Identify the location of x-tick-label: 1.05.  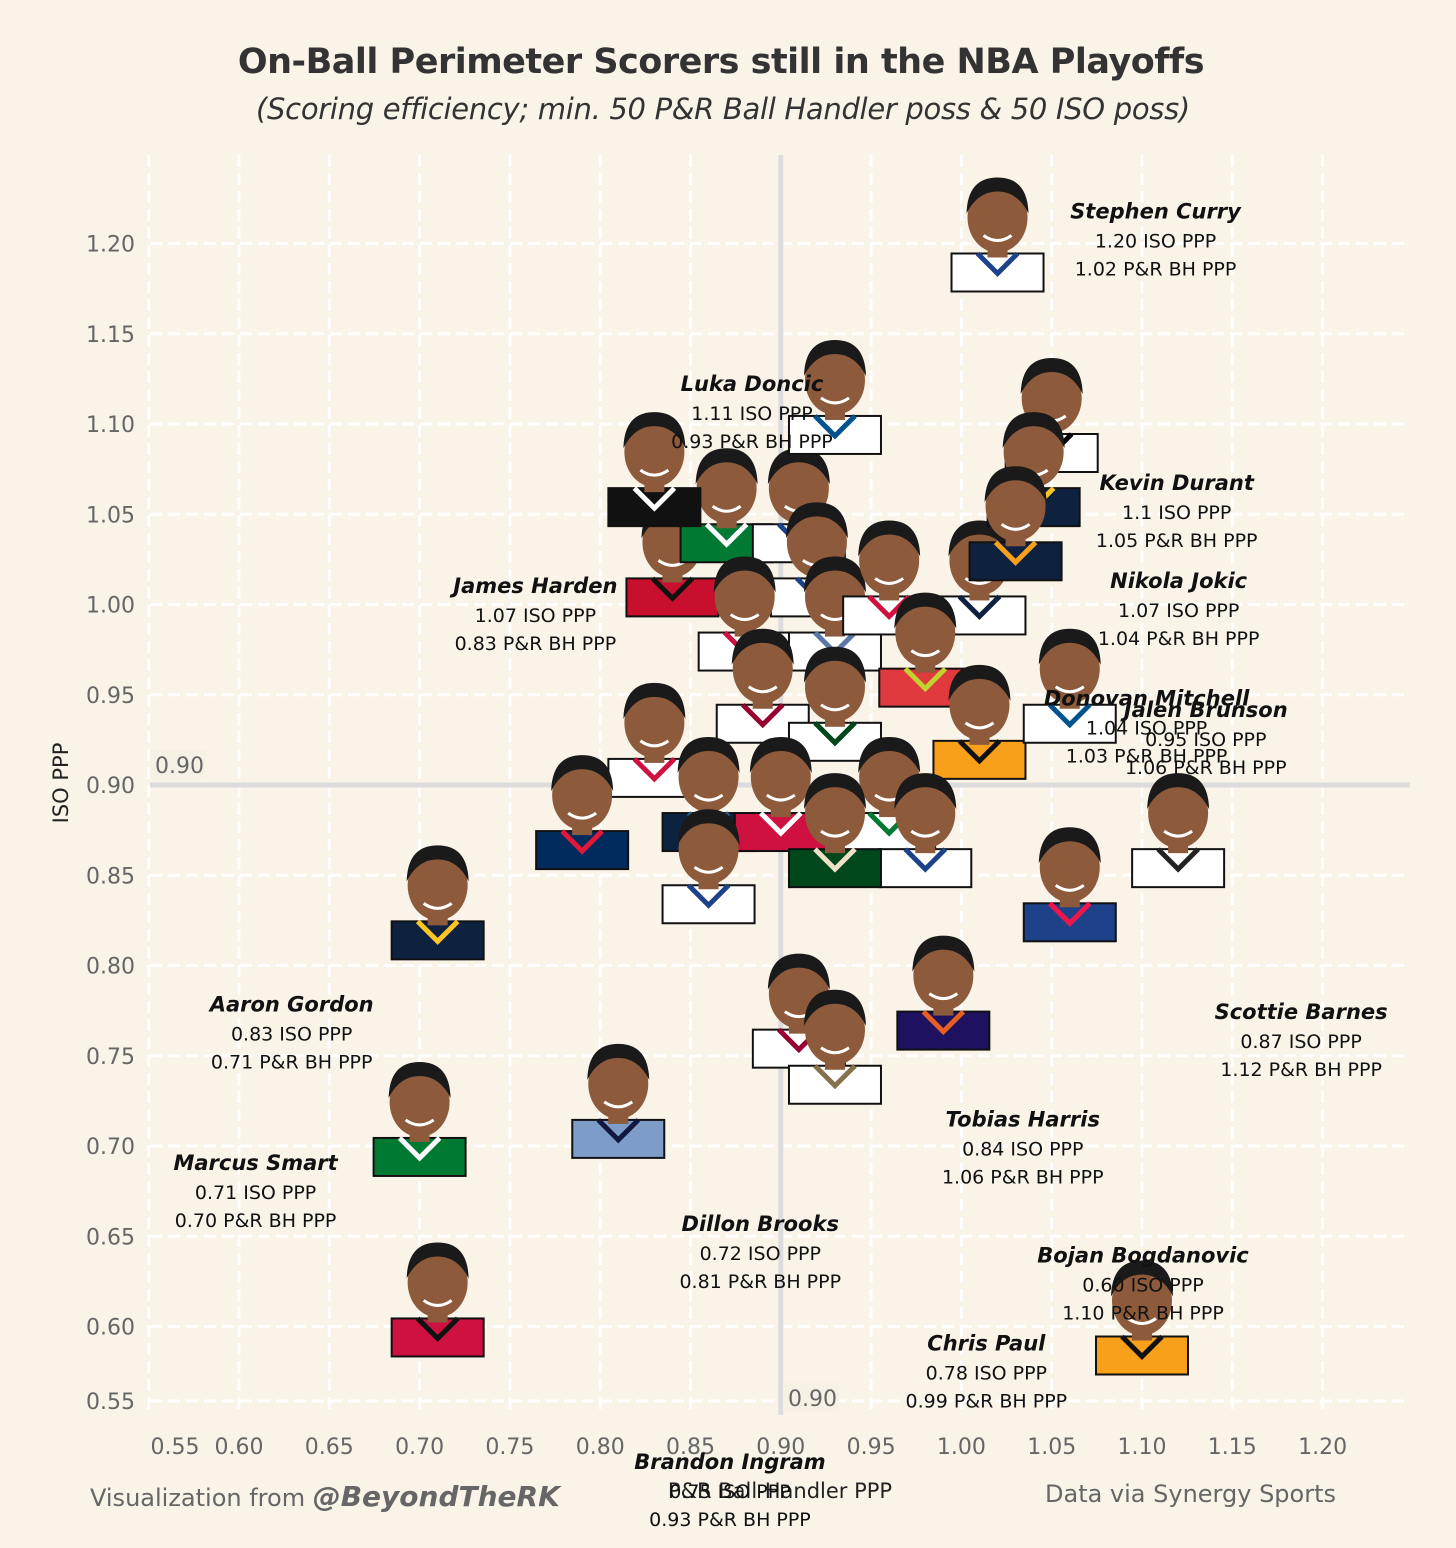
(1051, 1447).